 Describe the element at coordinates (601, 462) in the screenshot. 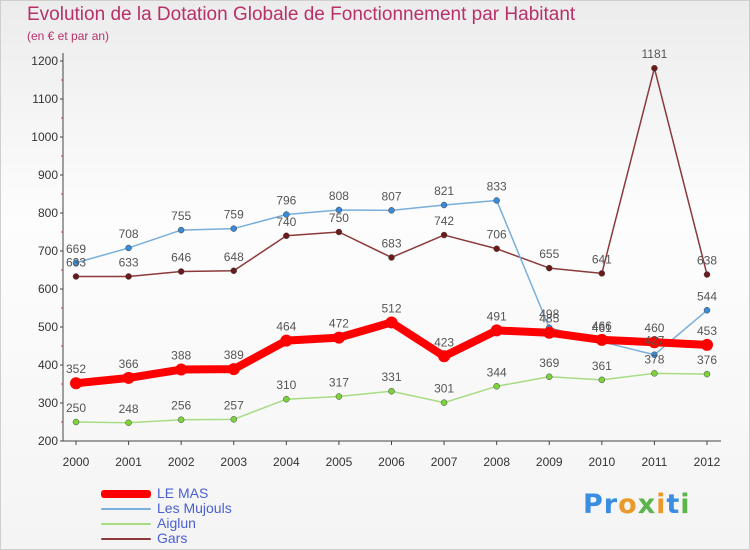

I see `x-tick-label: 2010` at that location.